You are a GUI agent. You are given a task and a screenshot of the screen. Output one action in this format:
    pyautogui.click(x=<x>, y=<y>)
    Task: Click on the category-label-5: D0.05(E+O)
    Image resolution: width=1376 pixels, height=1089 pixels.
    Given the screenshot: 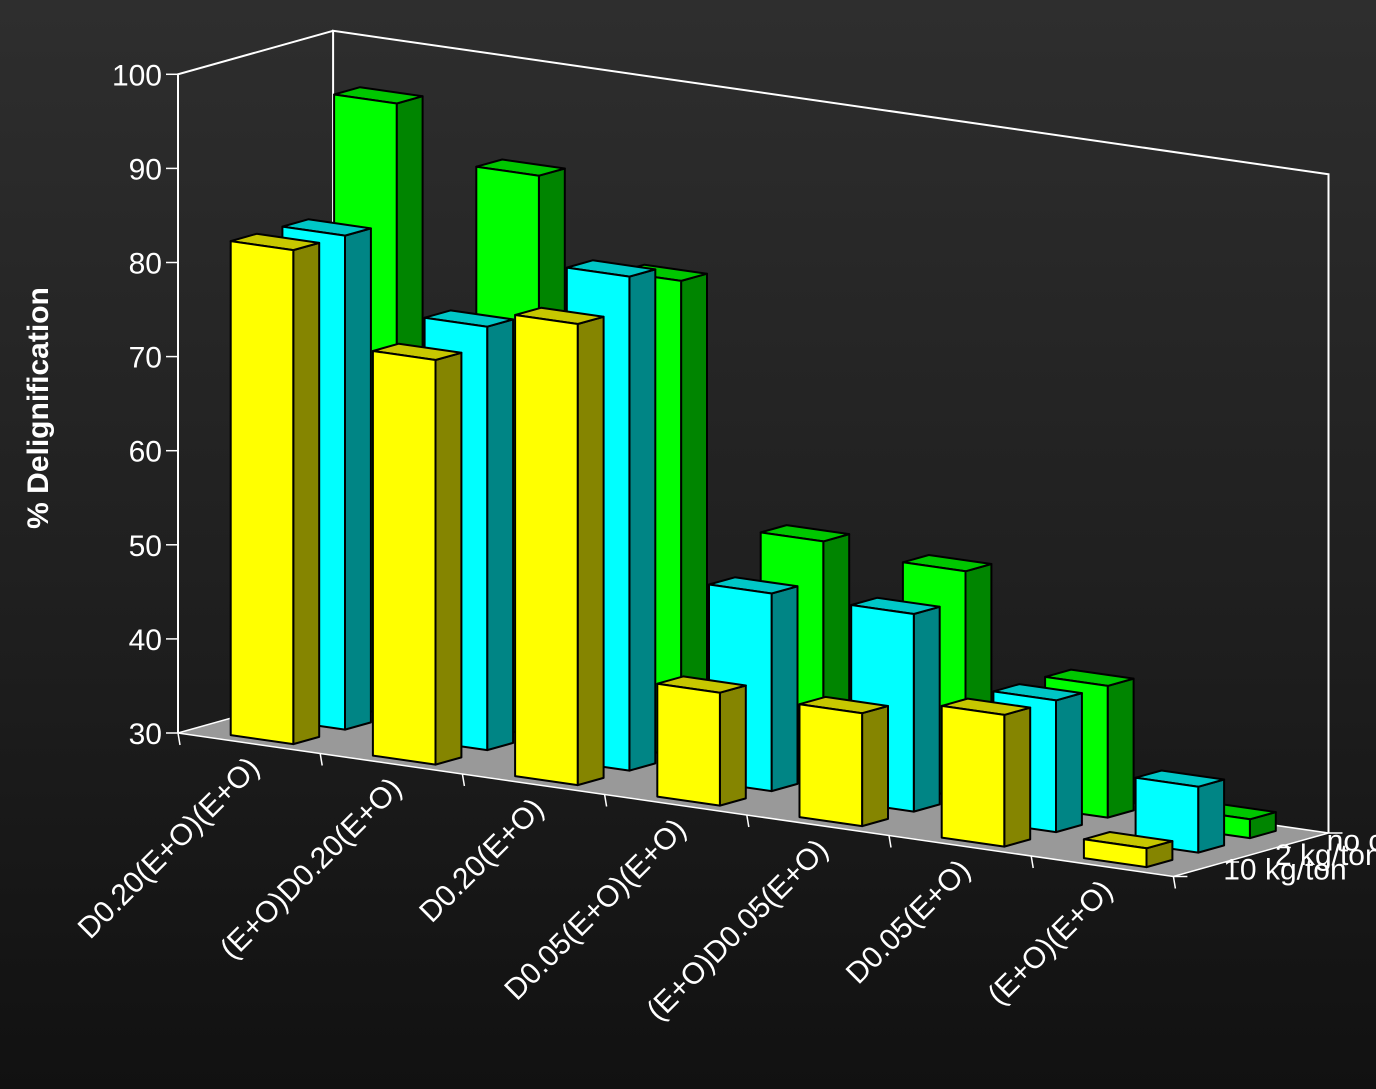 What is the action you would take?
    pyautogui.click(x=908, y=921)
    